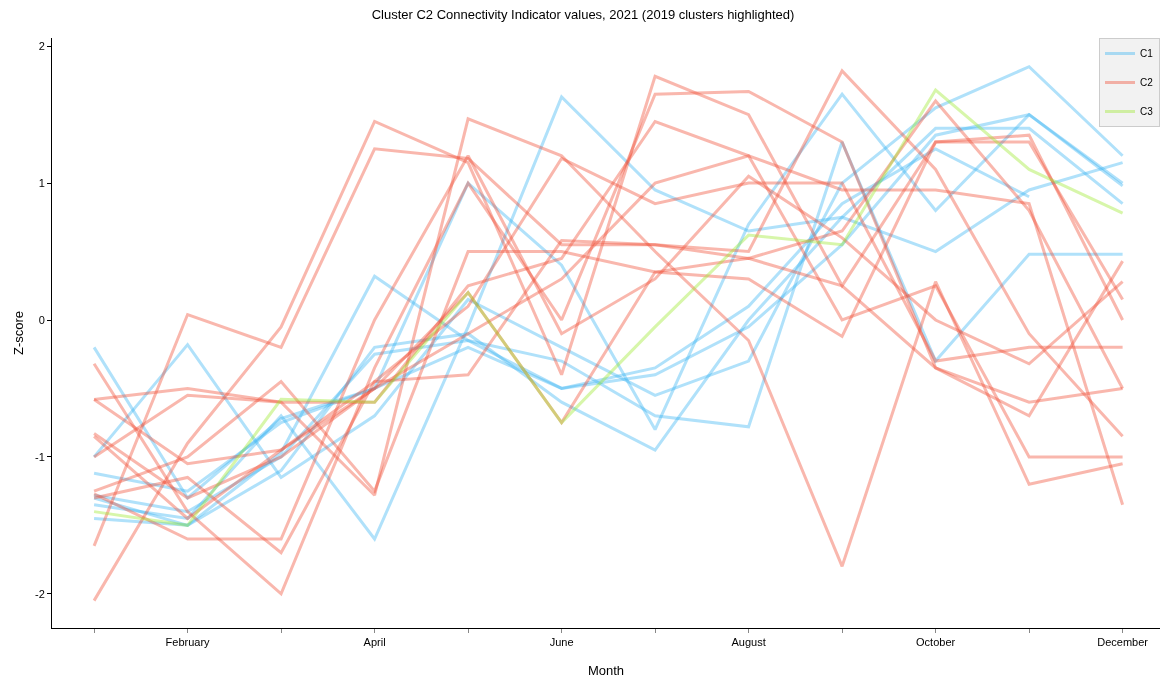 The width and height of the screenshot is (1166, 688). I want to click on x-tick-label: August, so click(748, 642).